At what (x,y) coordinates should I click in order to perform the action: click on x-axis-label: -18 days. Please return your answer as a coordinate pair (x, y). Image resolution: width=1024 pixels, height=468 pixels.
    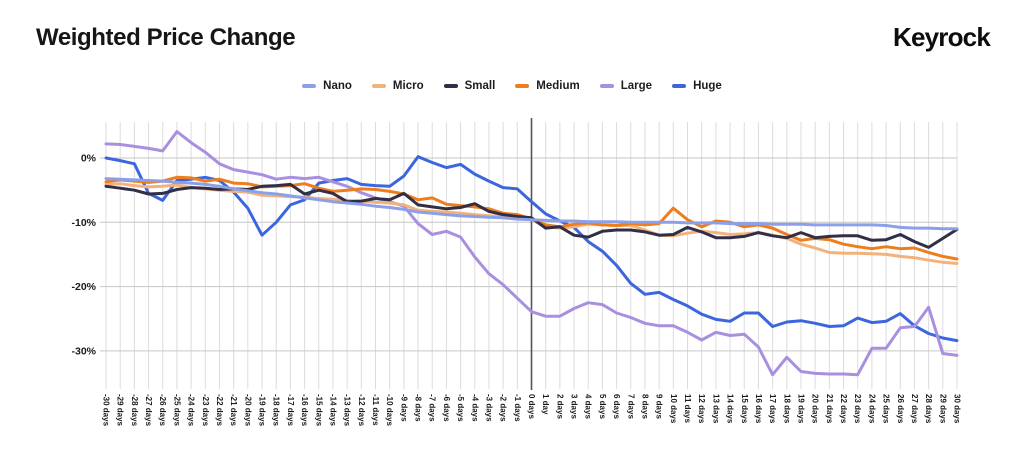
    Looking at the image, I should click on (276, 410).